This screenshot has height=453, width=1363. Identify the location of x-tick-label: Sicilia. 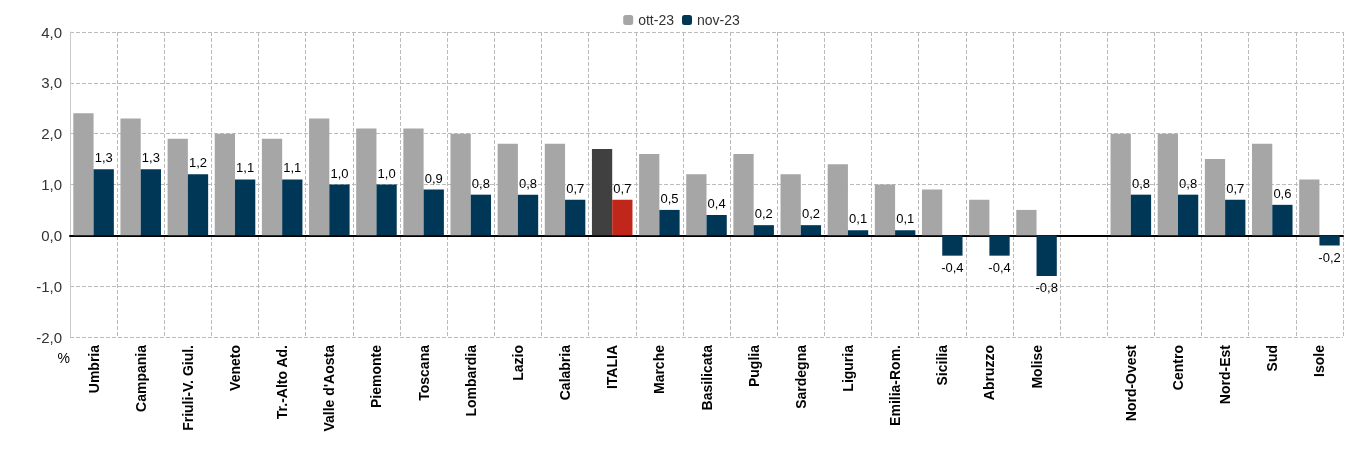
(942, 365).